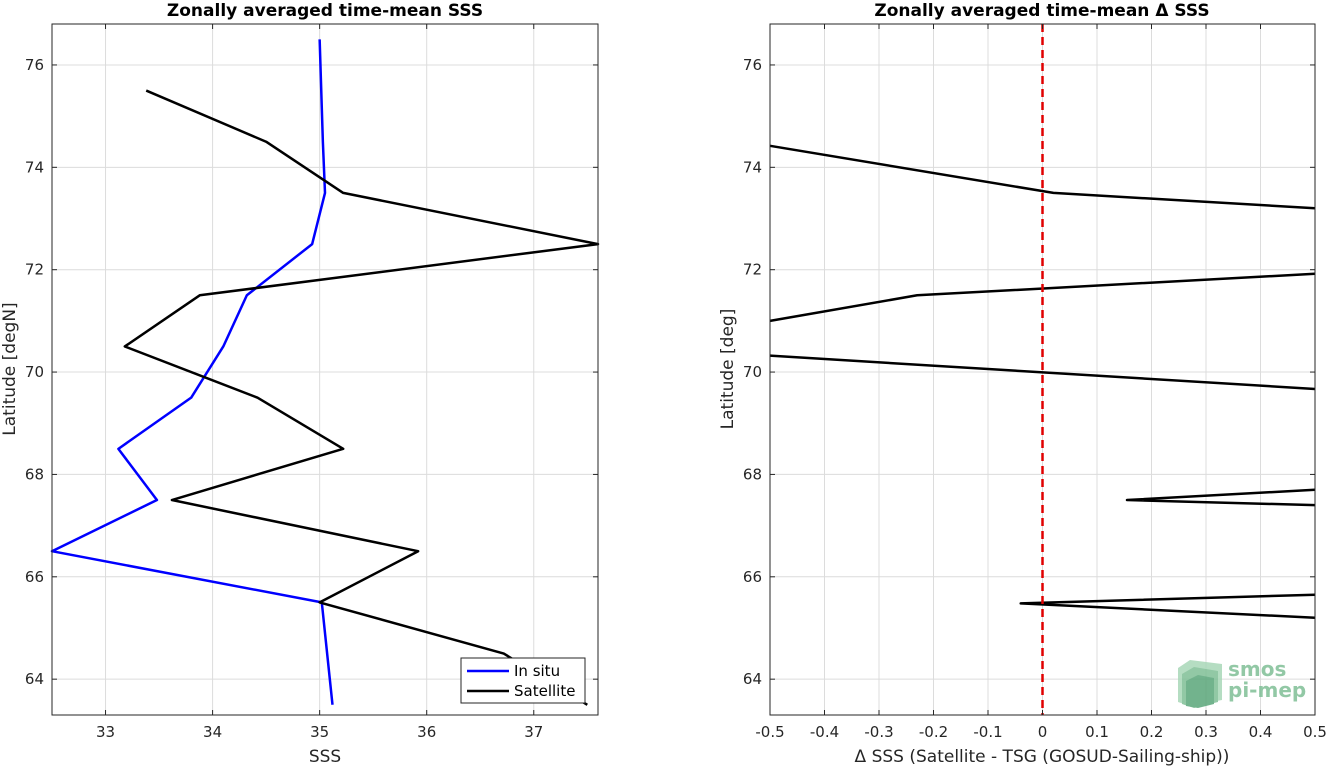  Describe the element at coordinates (1257, 669) in the screenshot. I see `logo-text-smos: smos` at that location.